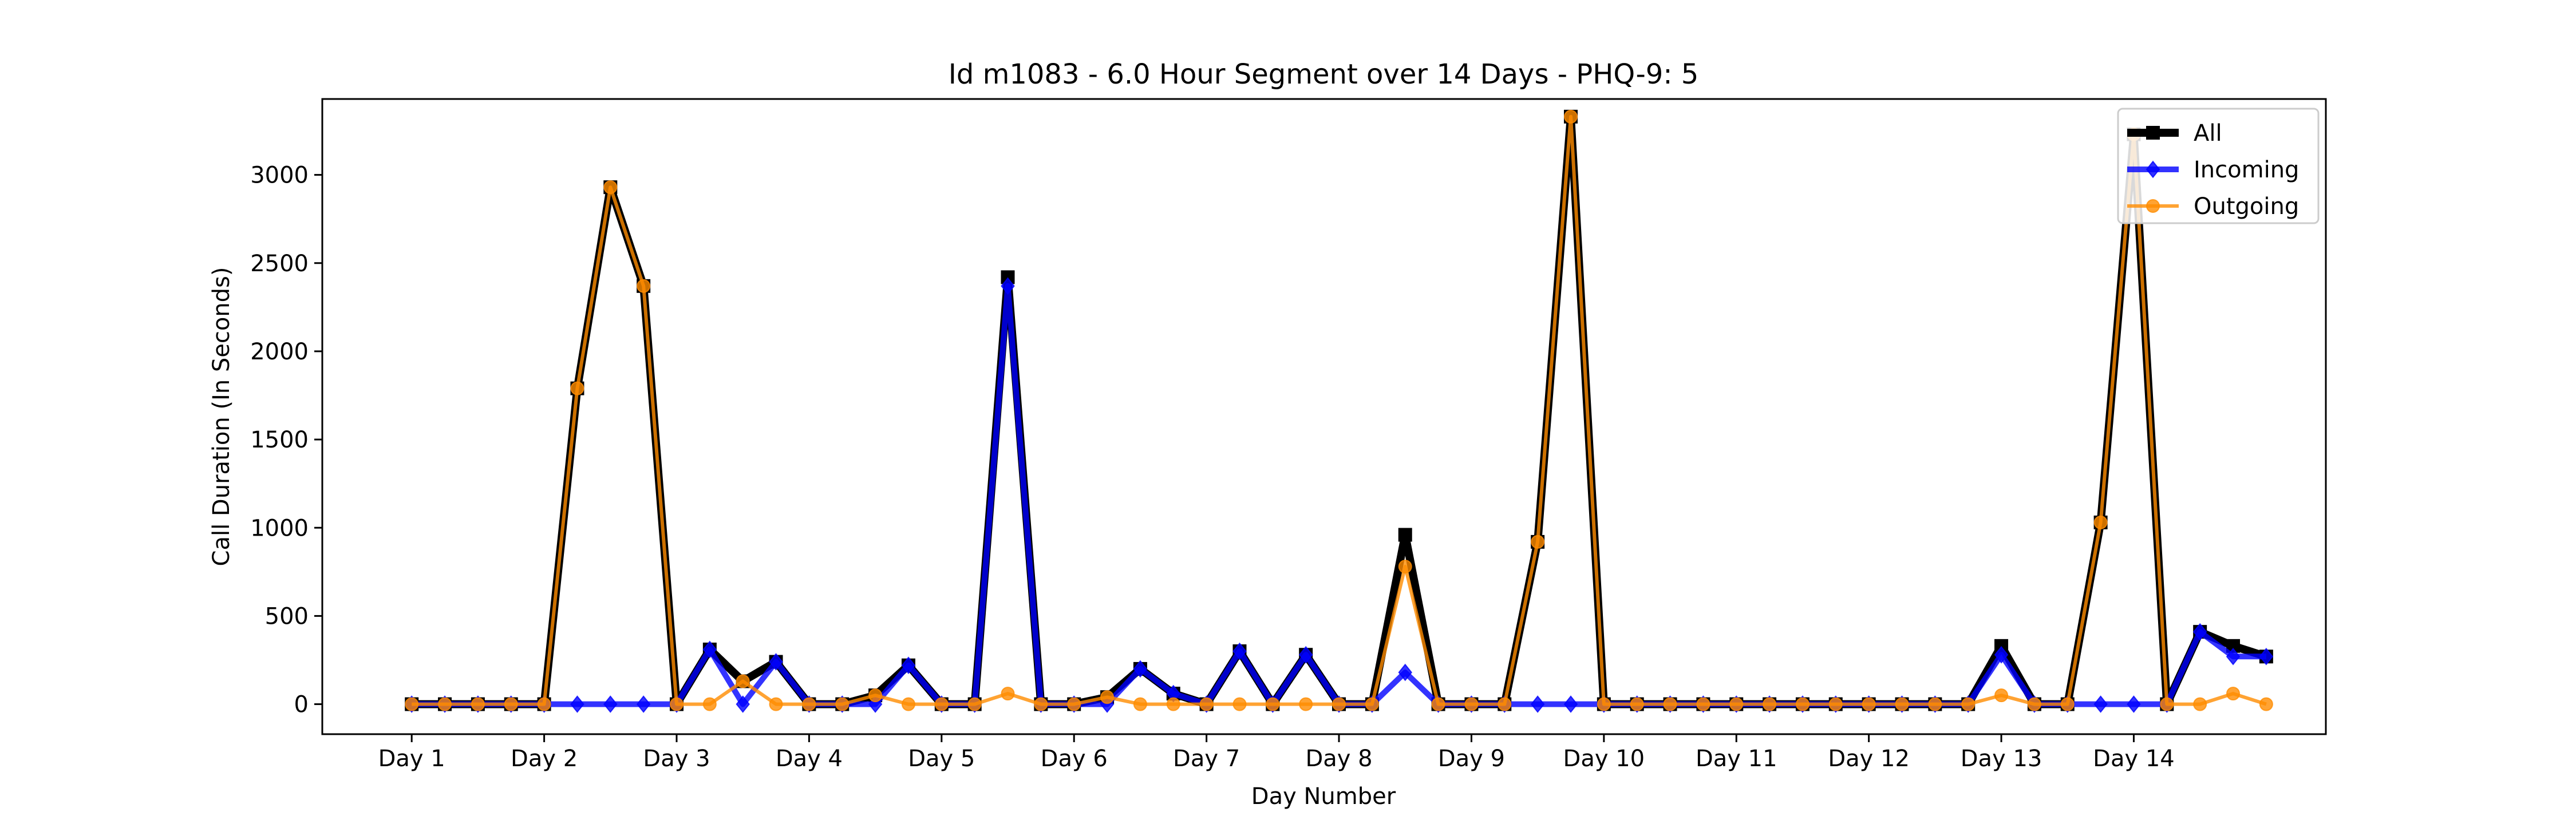  I want to click on x-tick-label: Day 12, so click(1869, 759).